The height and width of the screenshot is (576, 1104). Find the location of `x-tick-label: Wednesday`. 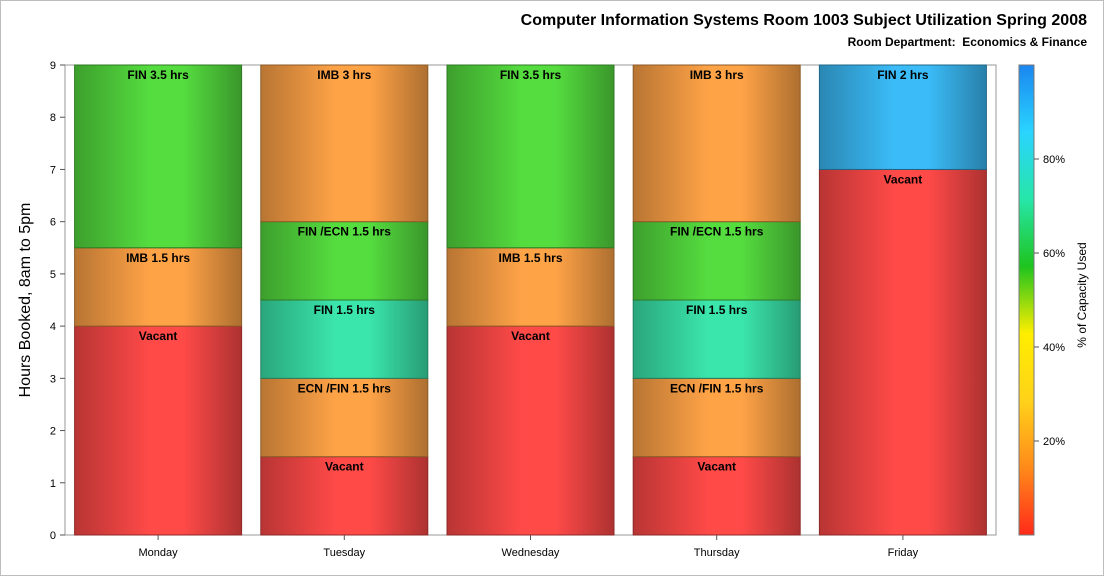

x-tick-label: Wednesday is located at coordinates (531, 553).